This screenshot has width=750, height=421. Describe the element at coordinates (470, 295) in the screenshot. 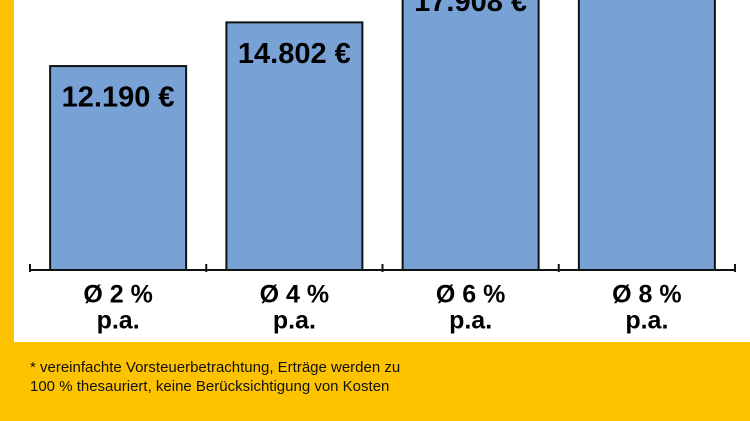

I see `x-tick-label: Ø 6 %` at that location.